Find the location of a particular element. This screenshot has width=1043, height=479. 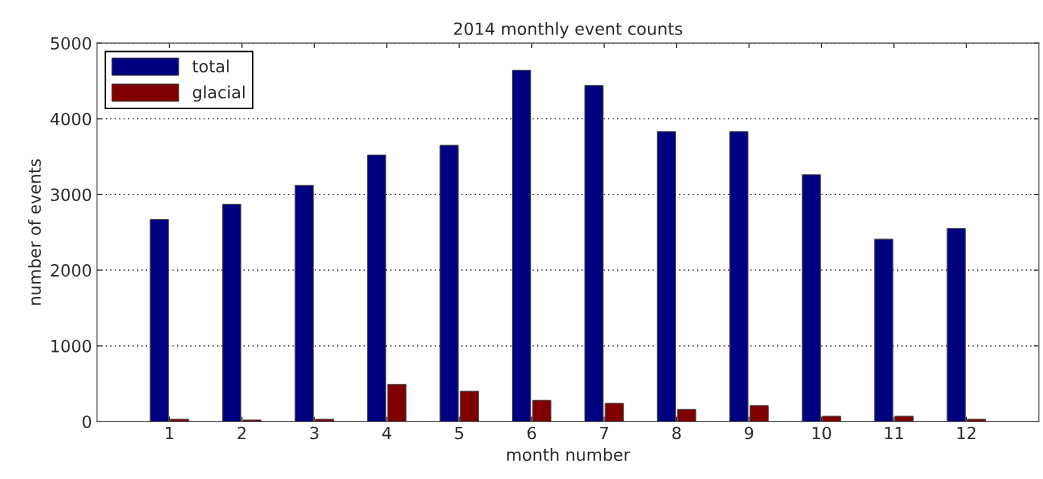

x-tick-label: 3 is located at coordinates (314, 433).